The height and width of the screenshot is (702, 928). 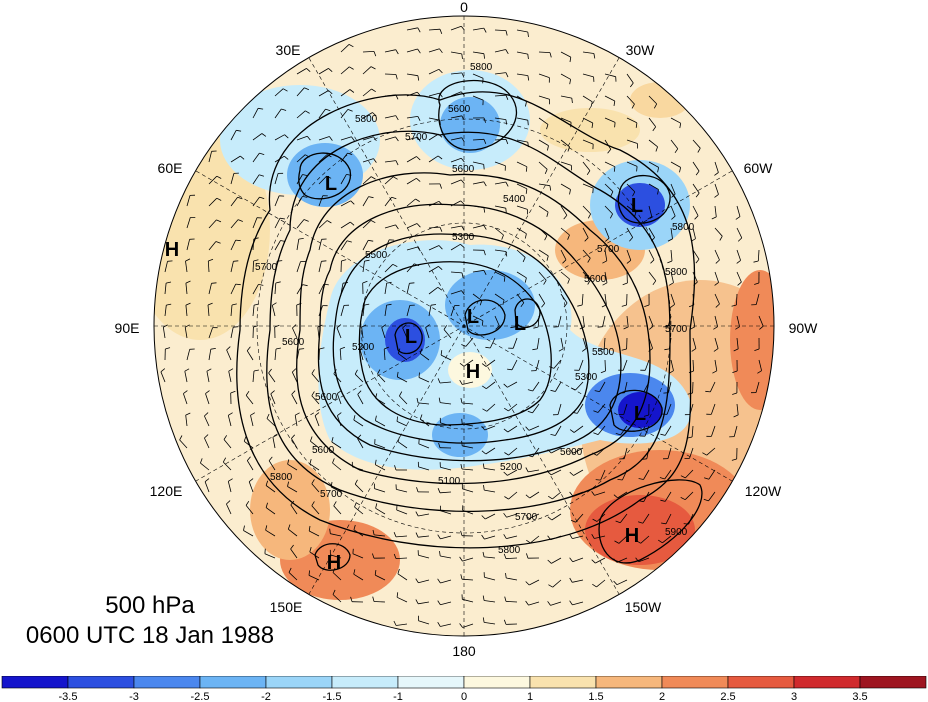 I want to click on title-pressure-level: 500 hPa, so click(x=150, y=605).